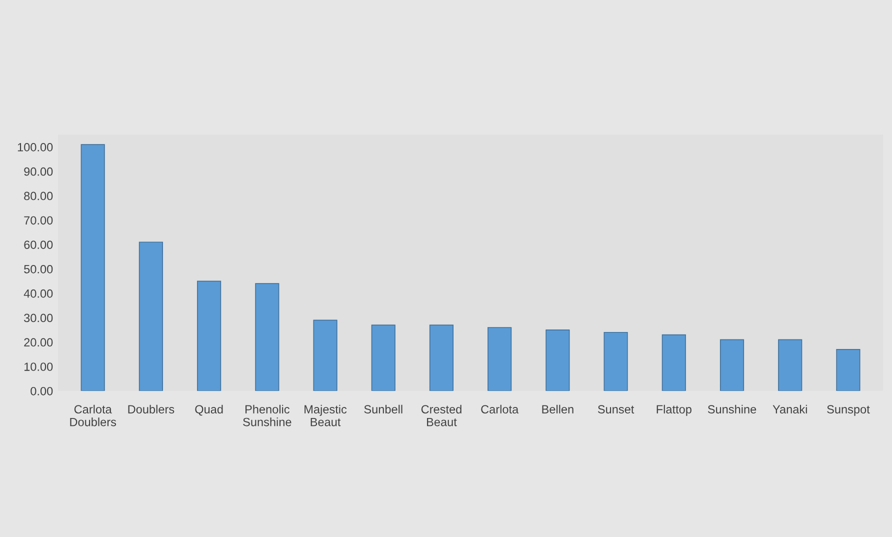  Describe the element at coordinates (38, 318) in the screenshot. I see `y-tick-label: 30.00` at that location.